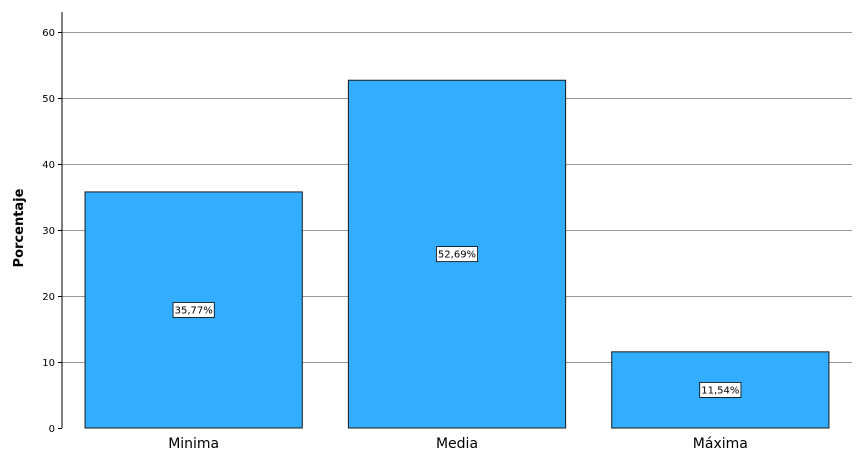  Describe the element at coordinates (19, 227) in the screenshot. I see `y-axis-label: Porcentaje` at that location.